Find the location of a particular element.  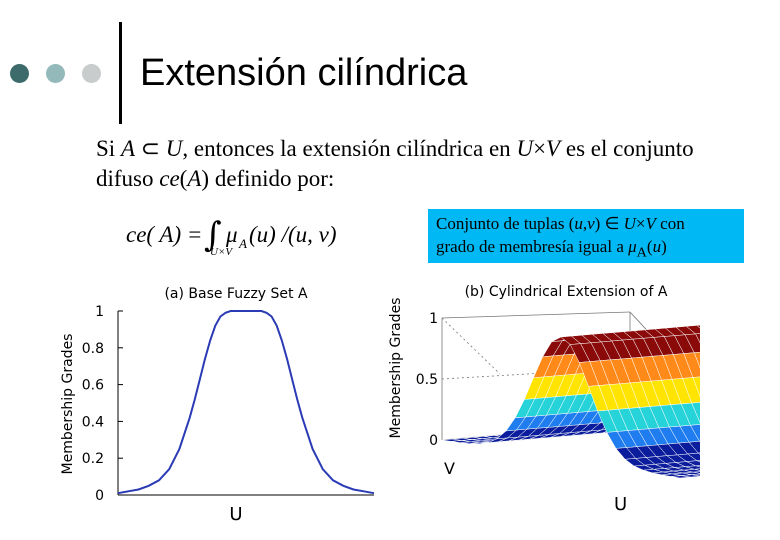

chart-b-title: (b) Cylindrical Extension of A is located at coordinates (566, 292).